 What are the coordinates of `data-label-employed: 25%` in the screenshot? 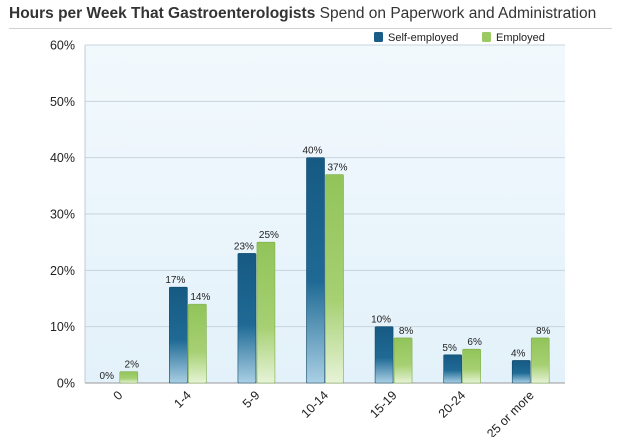 It's located at (269, 235).